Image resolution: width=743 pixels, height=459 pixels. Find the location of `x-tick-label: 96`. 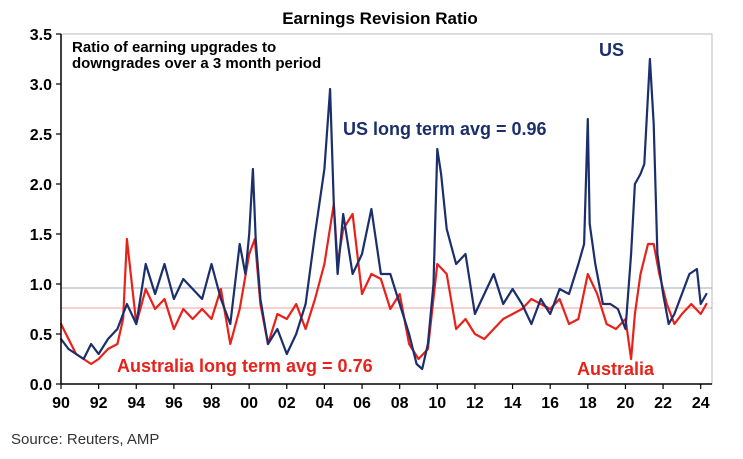

x-tick-label: 96 is located at coordinates (174, 403).